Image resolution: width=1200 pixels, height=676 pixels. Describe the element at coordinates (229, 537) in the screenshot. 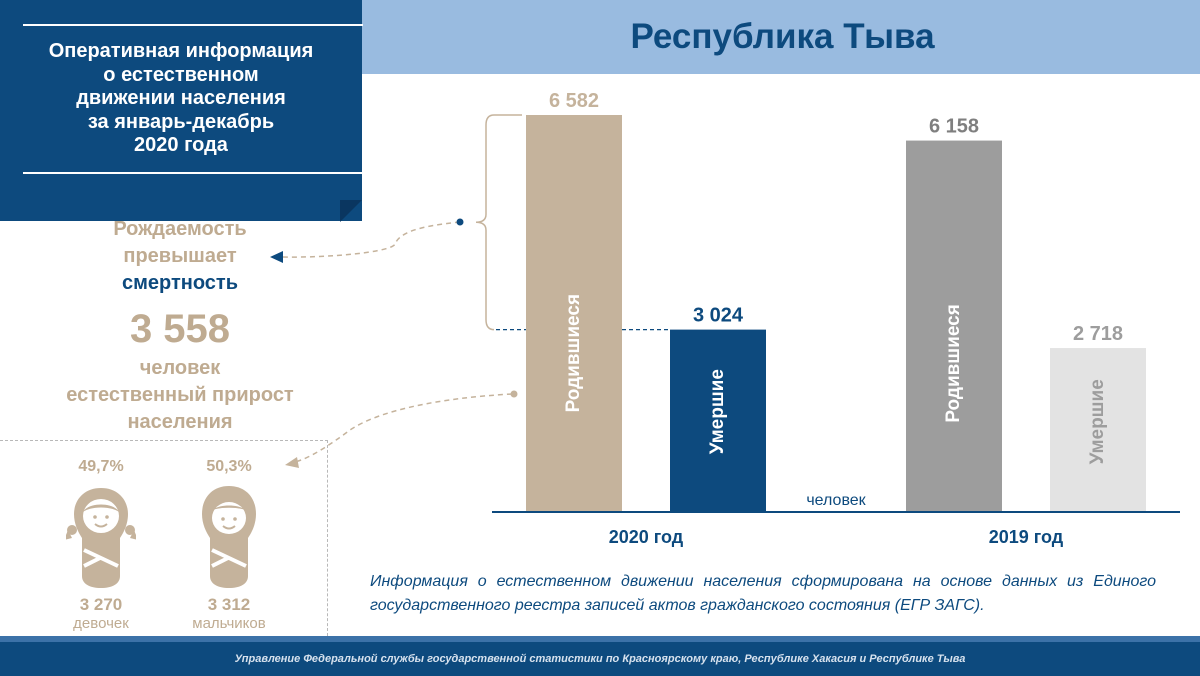

I see `baby-boy-icon` at that location.